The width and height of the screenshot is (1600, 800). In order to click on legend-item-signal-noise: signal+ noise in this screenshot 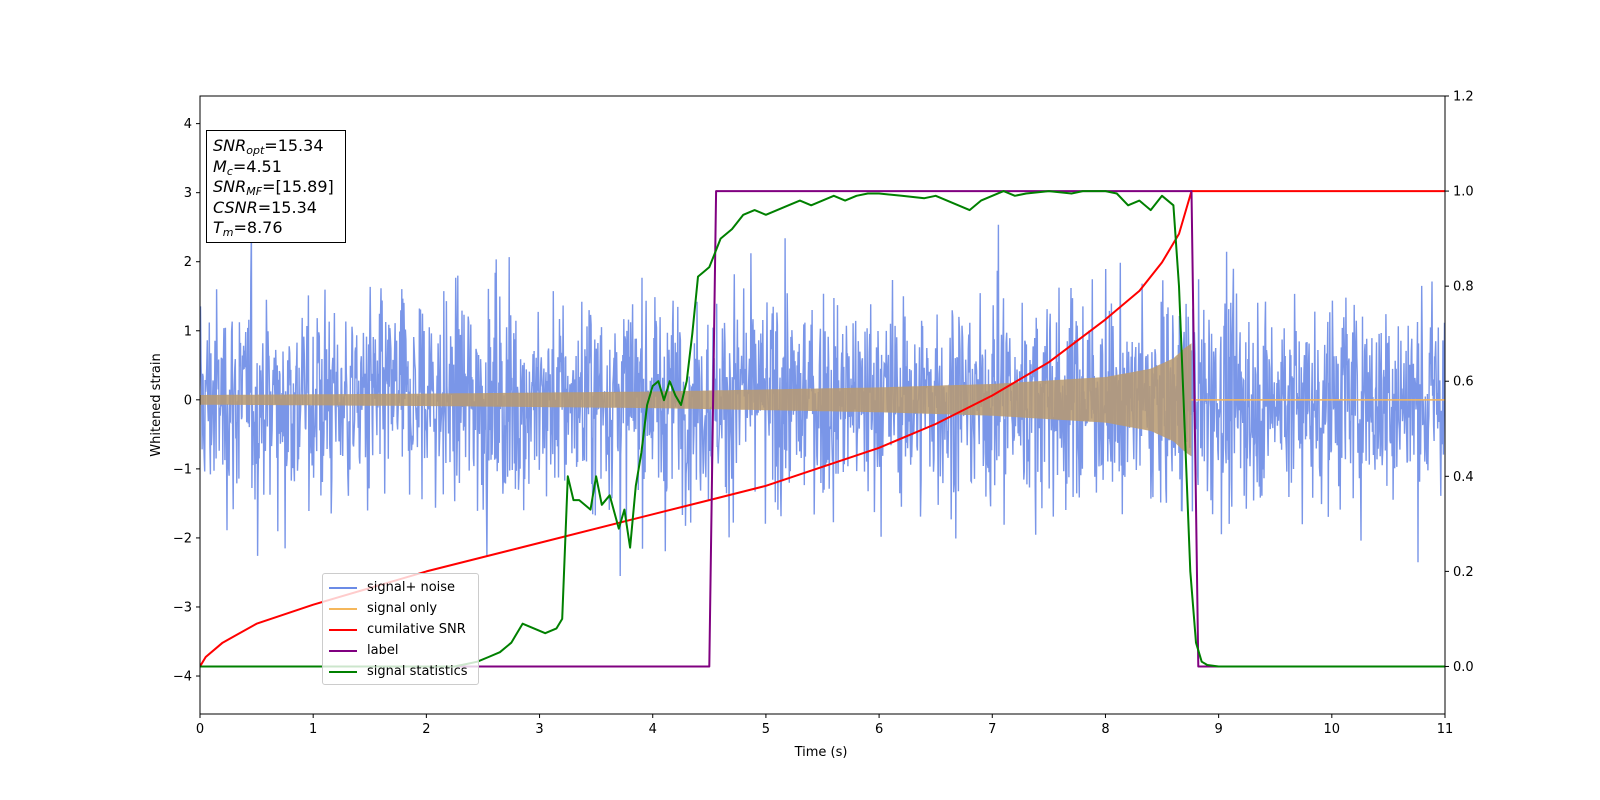, I will do `click(400, 587)`.